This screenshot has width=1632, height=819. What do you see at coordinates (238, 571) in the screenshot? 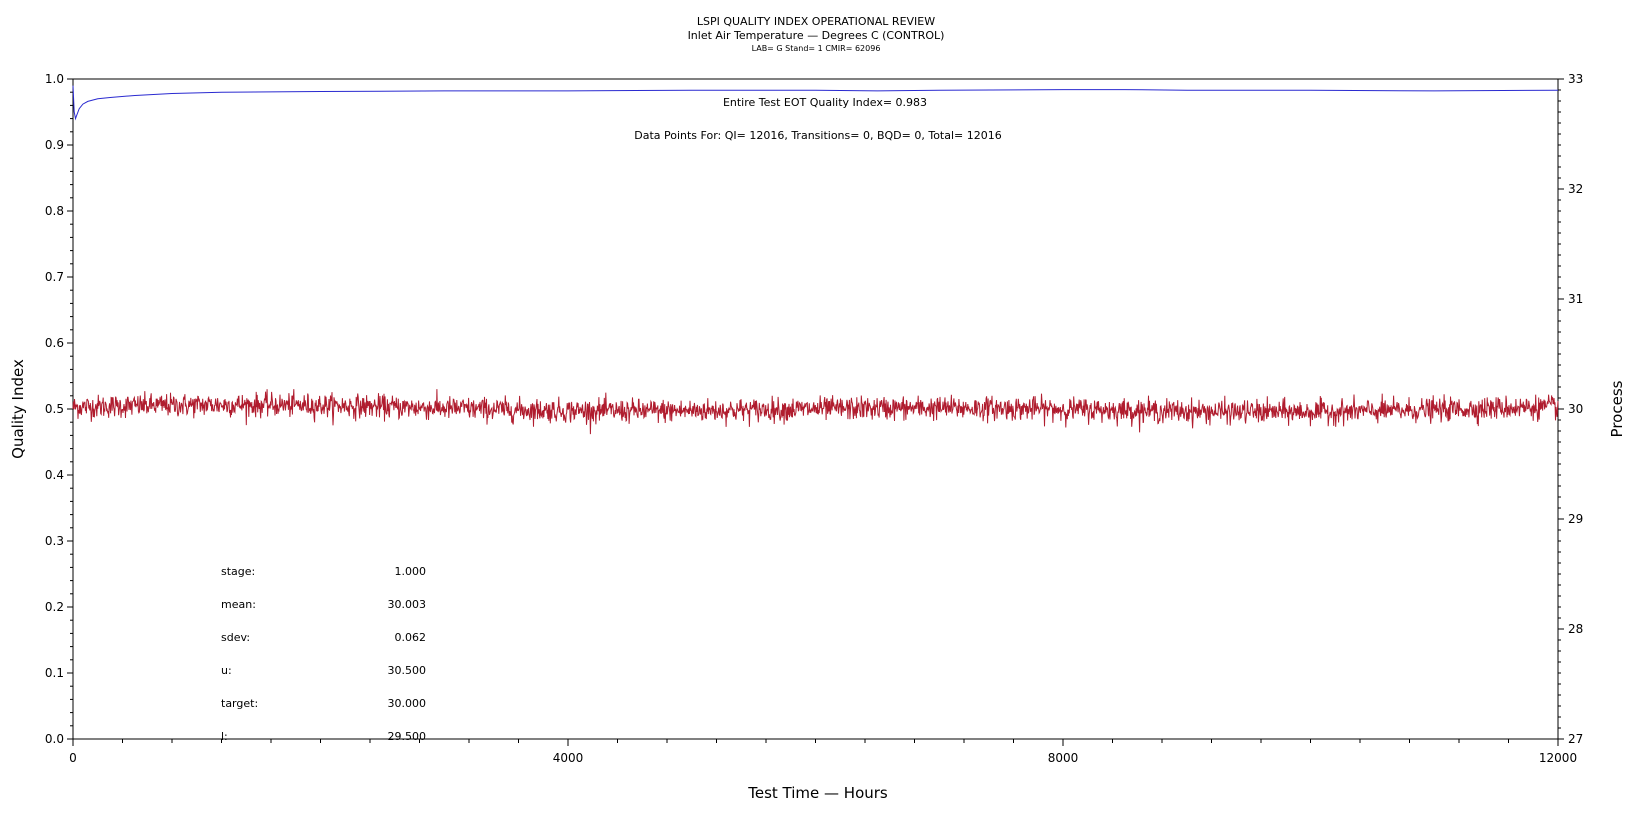
I see `stat-label: stage:` at bounding box center [238, 571].